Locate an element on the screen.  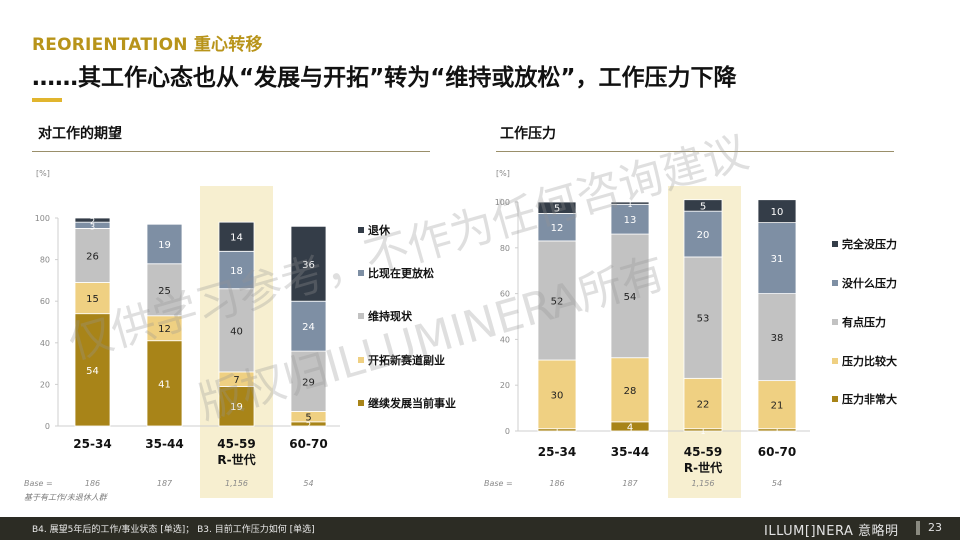
right-data-label: 53 is located at coordinates (703, 319).